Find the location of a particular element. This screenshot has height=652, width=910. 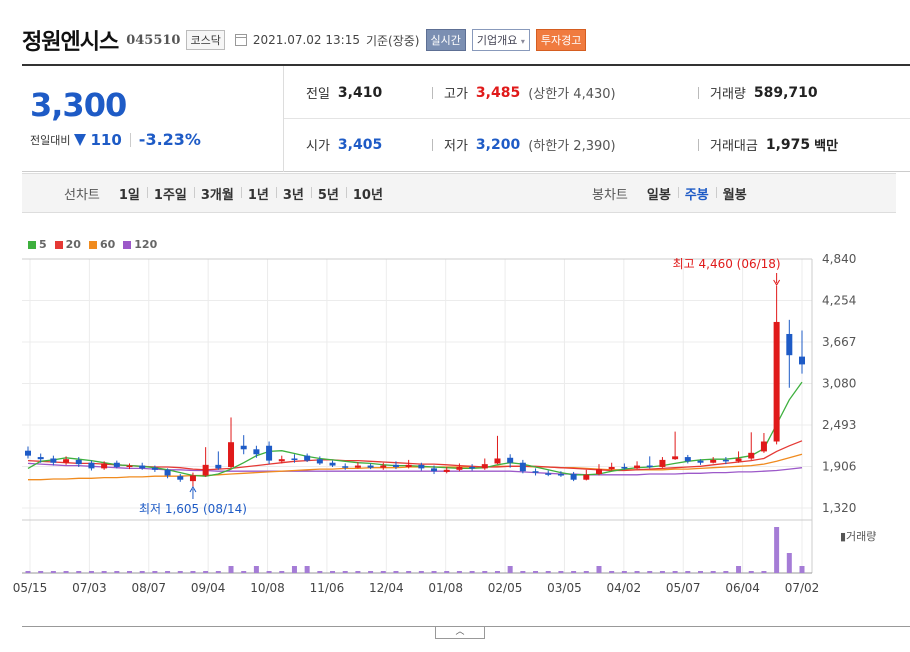

legend-ma120: 120 is located at coordinates (140, 244).